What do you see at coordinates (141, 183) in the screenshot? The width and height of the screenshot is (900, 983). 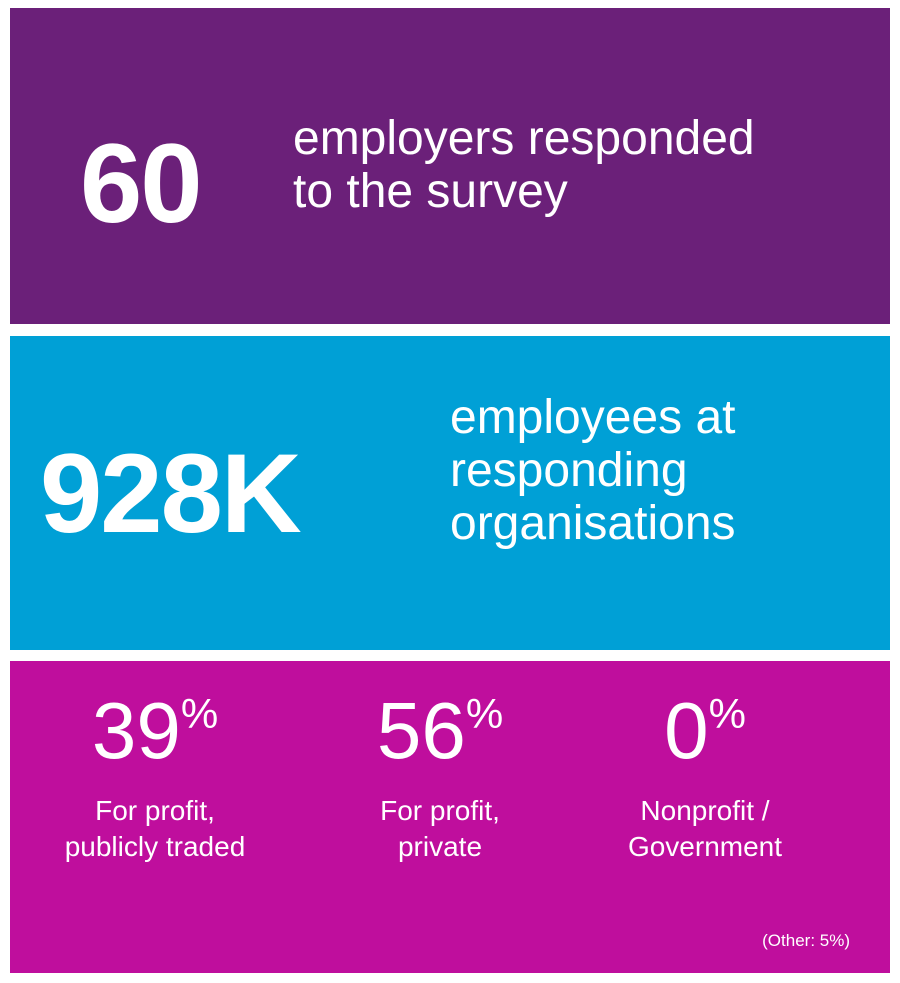 I see `respondents-count: 60` at bounding box center [141, 183].